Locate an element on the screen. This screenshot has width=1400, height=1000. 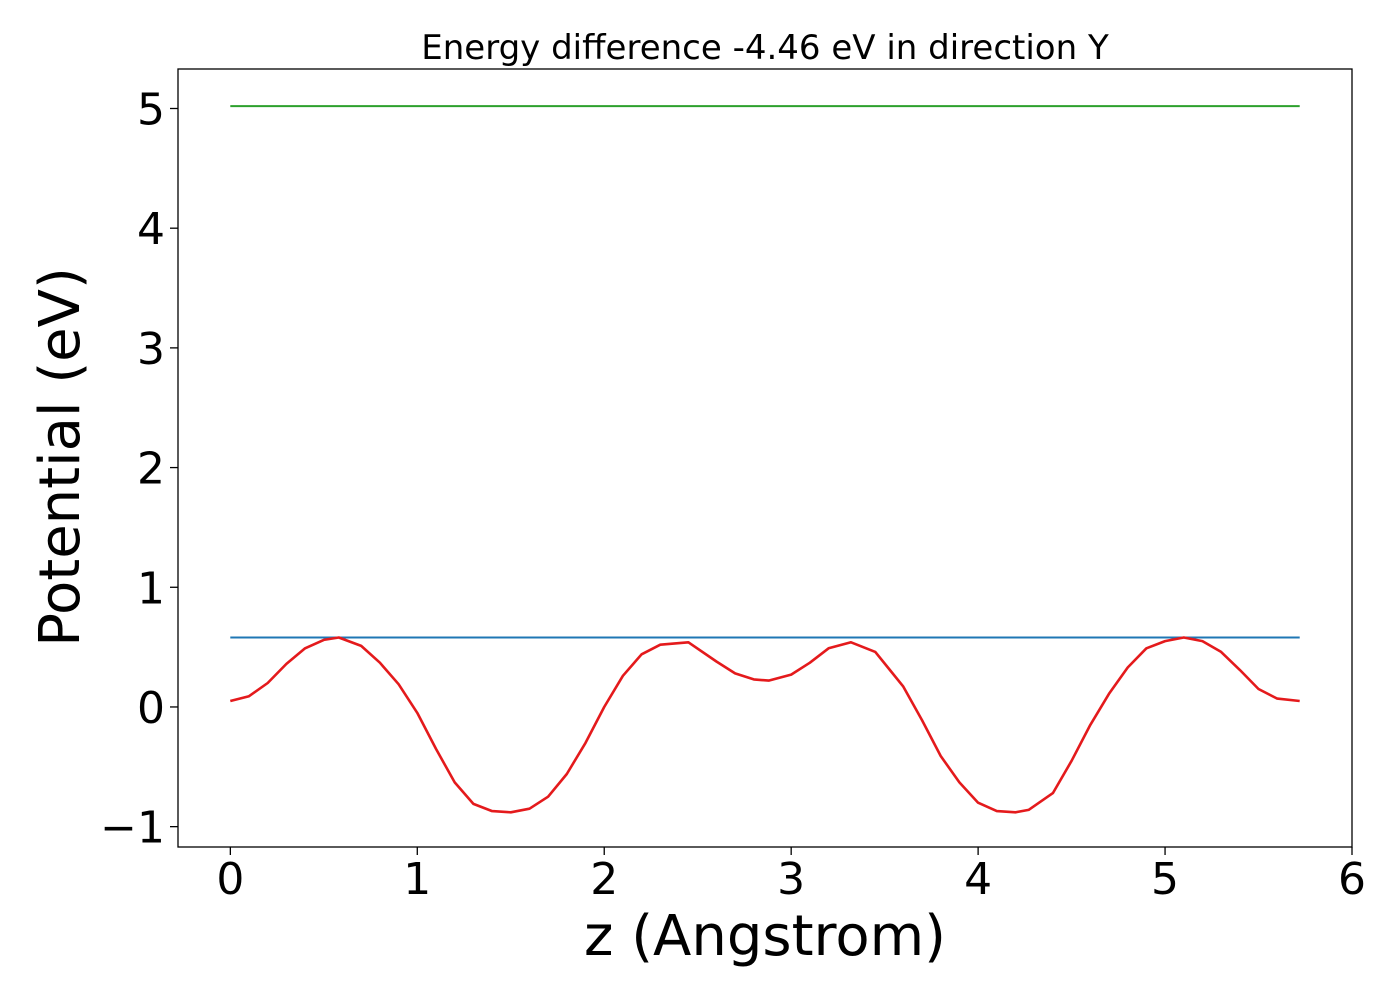
x-tick-label: 3 is located at coordinates (791, 879).